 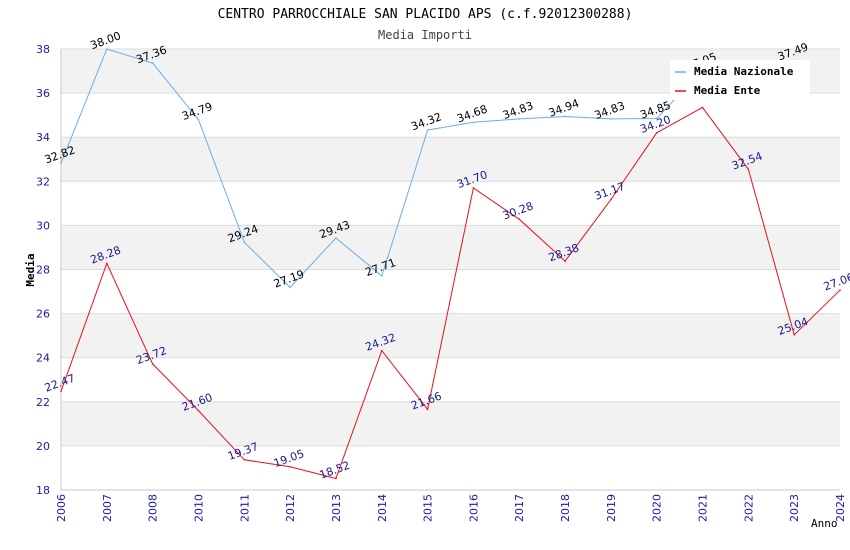 What do you see at coordinates (657, 508) in the screenshot?
I see `x-tick-label: 2020` at bounding box center [657, 508].